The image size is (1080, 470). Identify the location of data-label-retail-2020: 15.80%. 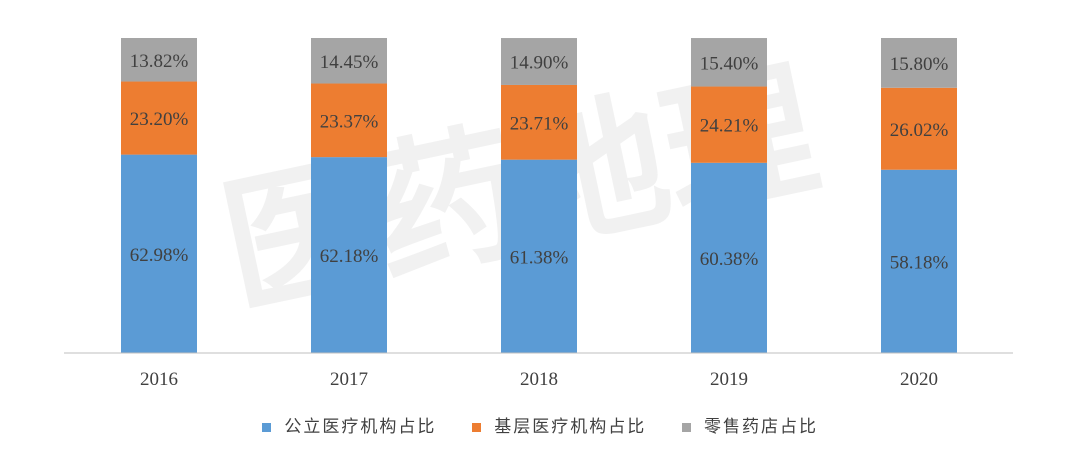
(919, 64).